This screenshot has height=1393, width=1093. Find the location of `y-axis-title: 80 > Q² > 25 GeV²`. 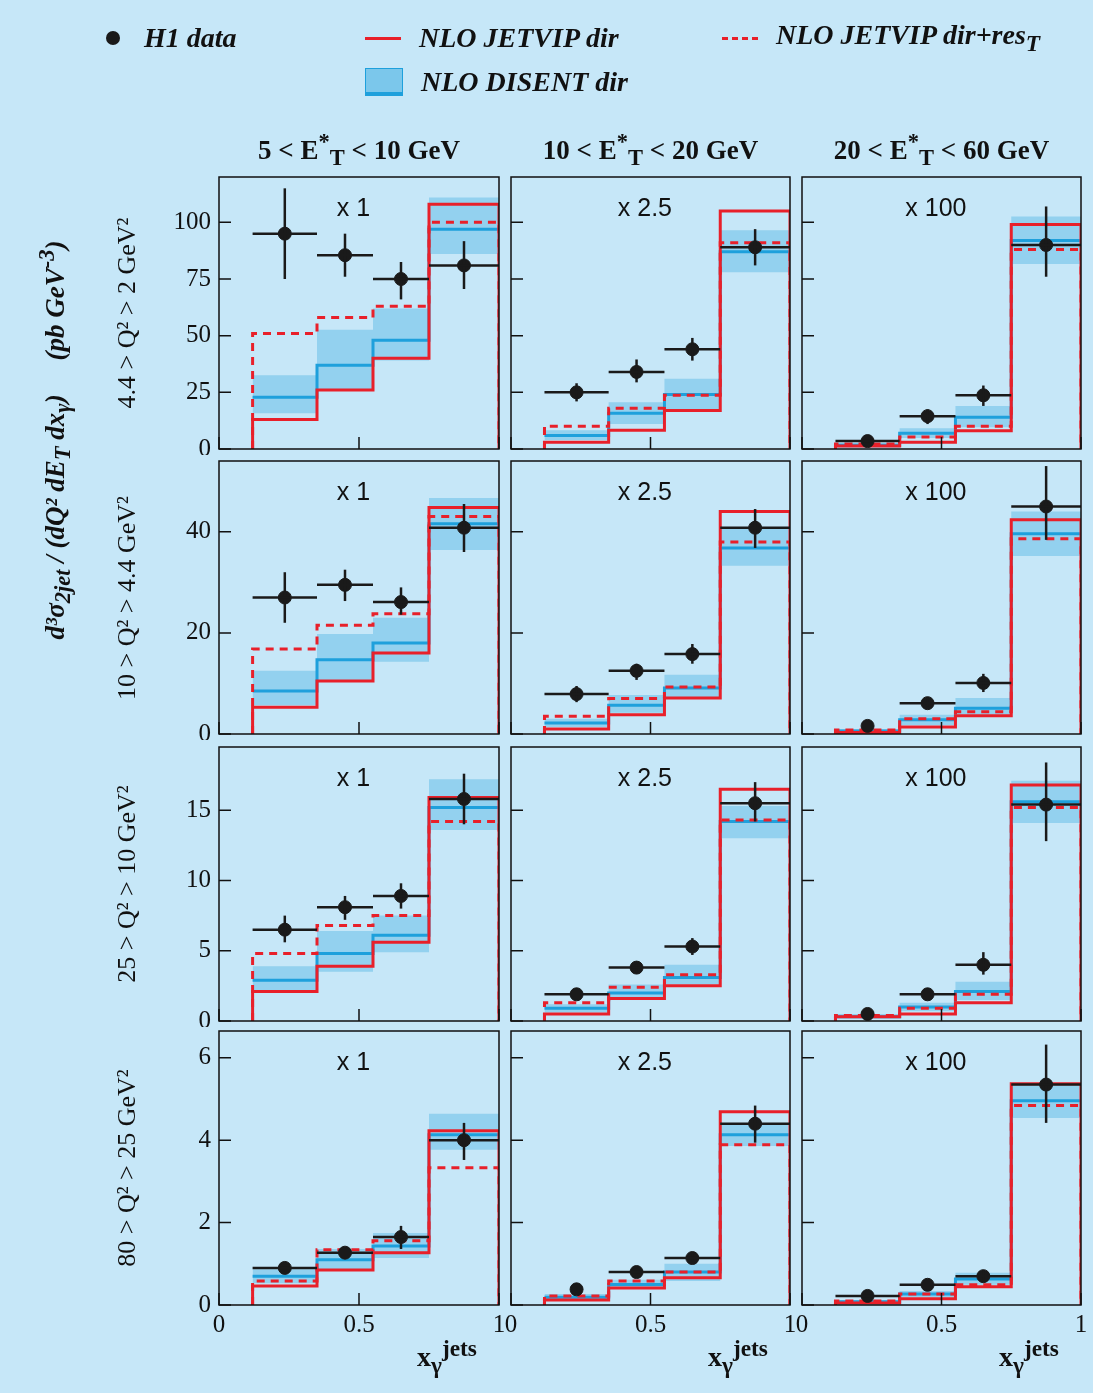

y-axis-title: 80 > Q² > 25 GeV² is located at coordinates (127, 1168).